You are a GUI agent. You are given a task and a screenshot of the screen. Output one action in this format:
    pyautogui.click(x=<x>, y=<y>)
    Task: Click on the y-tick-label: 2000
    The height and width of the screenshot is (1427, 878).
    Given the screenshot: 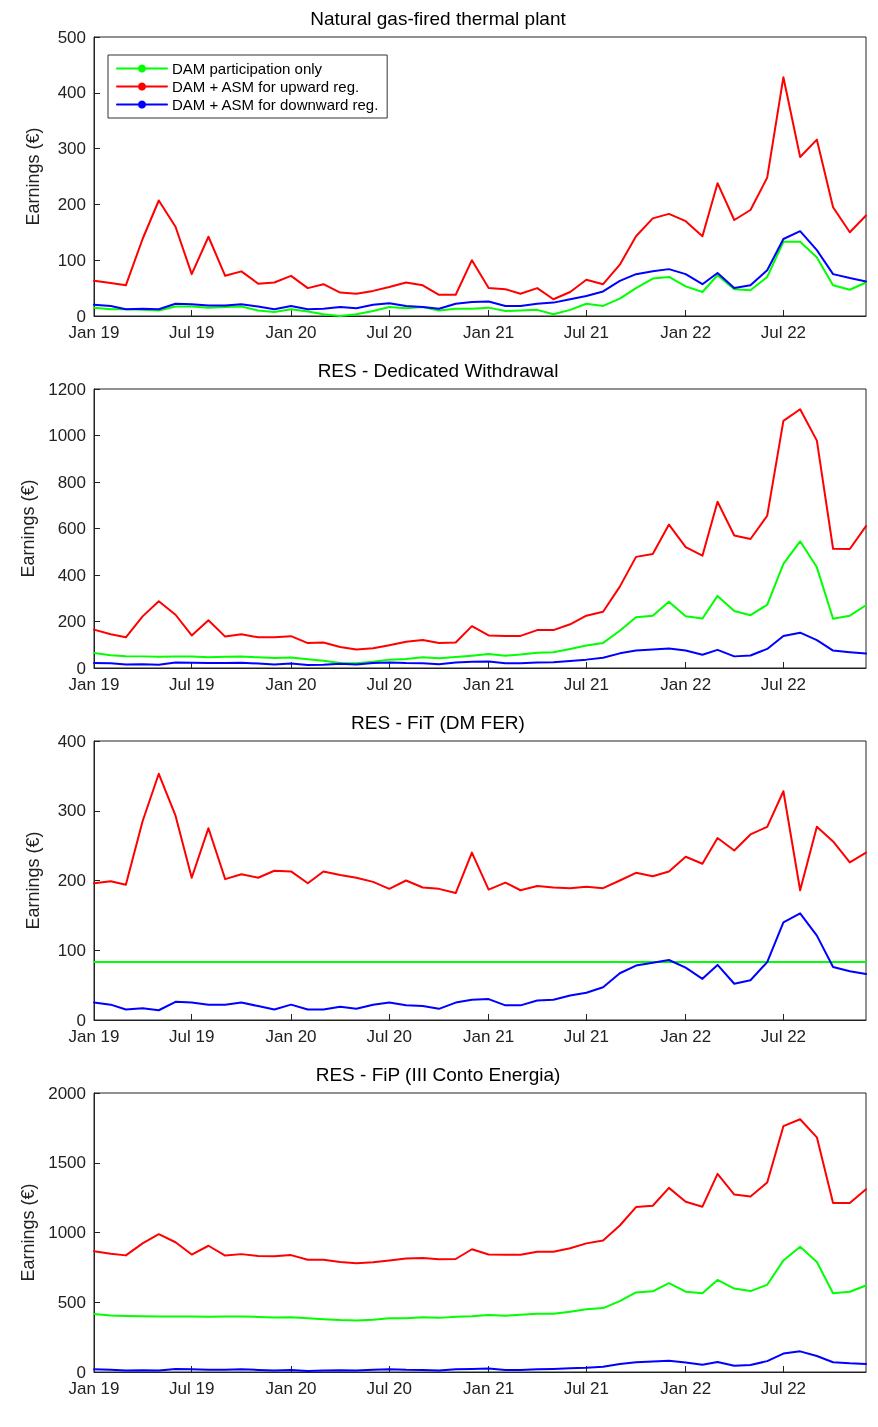 What is the action you would take?
    pyautogui.click(x=67, y=1093)
    